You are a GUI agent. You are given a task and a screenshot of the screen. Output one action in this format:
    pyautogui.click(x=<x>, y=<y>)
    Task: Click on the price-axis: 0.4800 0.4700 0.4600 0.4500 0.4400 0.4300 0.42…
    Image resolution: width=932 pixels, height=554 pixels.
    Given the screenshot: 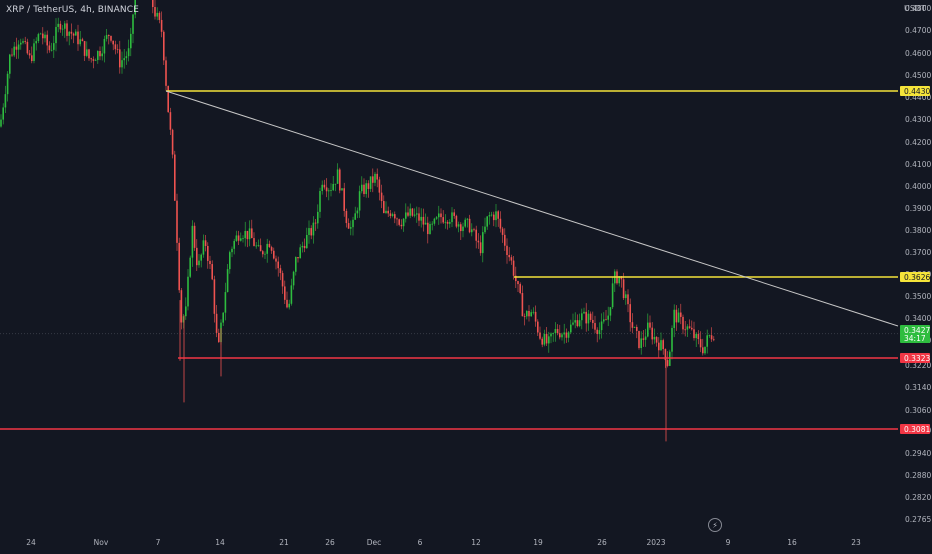 What is the action you would take?
    pyautogui.click(x=918, y=264)
    